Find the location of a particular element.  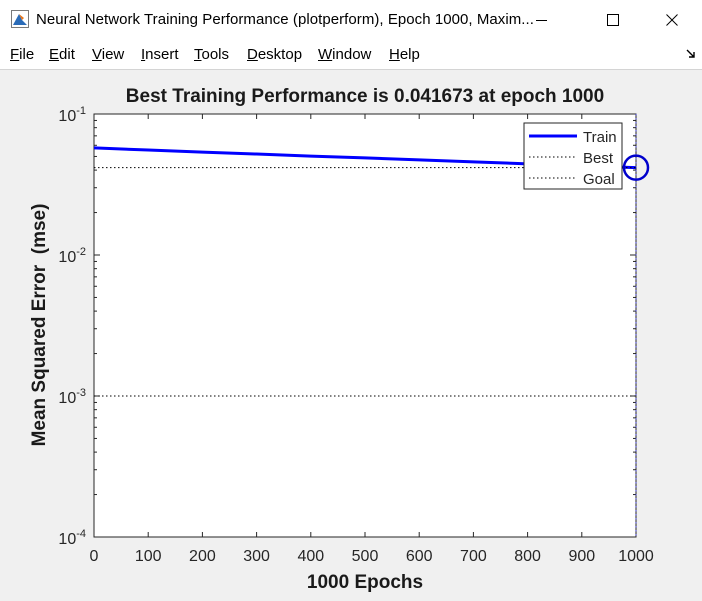

legend-label: Train is located at coordinates (600, 137).